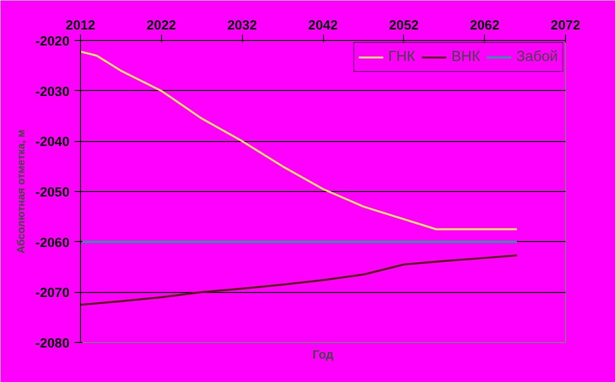  What do you see at coordinates (537, 57) in the screenshot?
I see `legend-label: Забой` at bounding box center [537, 57].